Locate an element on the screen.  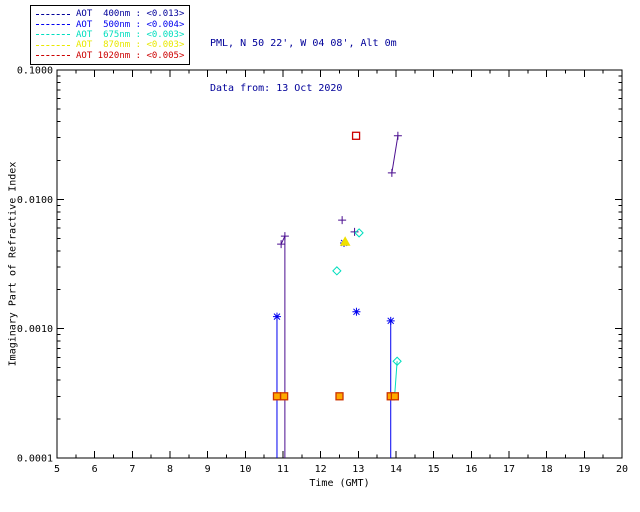
x-axis-title: Time (GMT) is located at coordinates (339, 483).